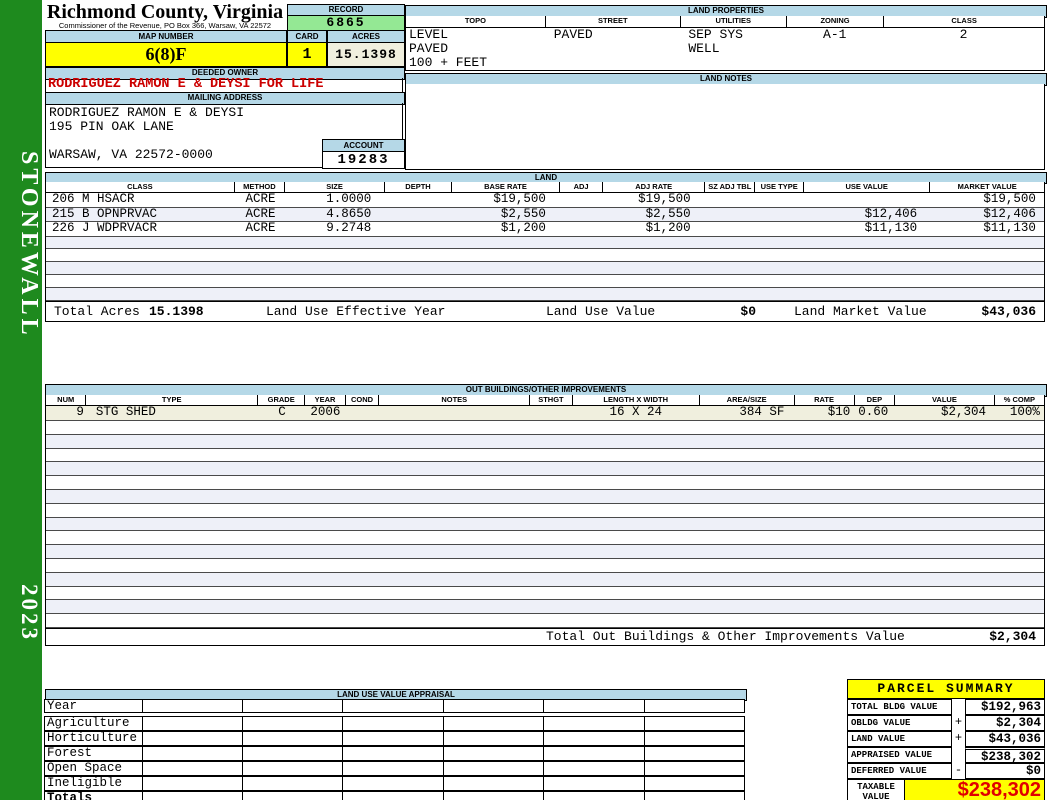 The image size is (1050, 800). Describe the element at coordinates (725, 127) in the screenshot. I see `land-notes-box` at that location.